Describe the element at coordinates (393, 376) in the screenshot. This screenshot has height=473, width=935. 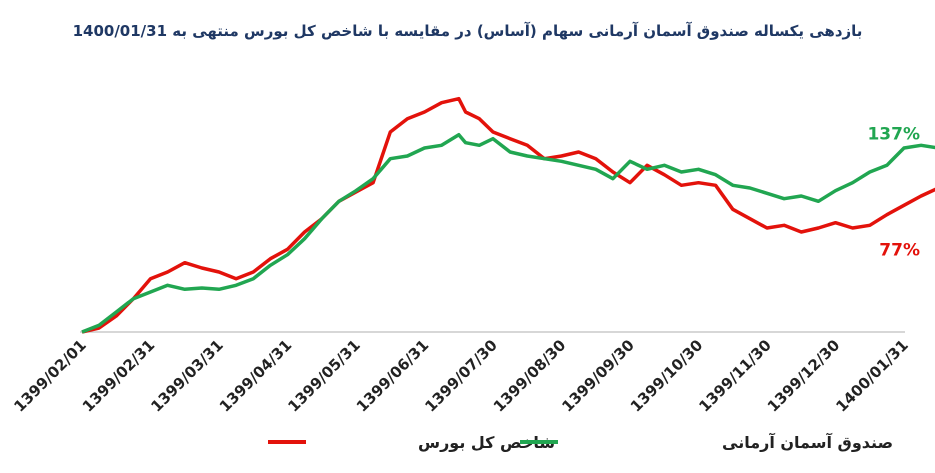
I see `x-tick-label: 1399/06/31` at that location.